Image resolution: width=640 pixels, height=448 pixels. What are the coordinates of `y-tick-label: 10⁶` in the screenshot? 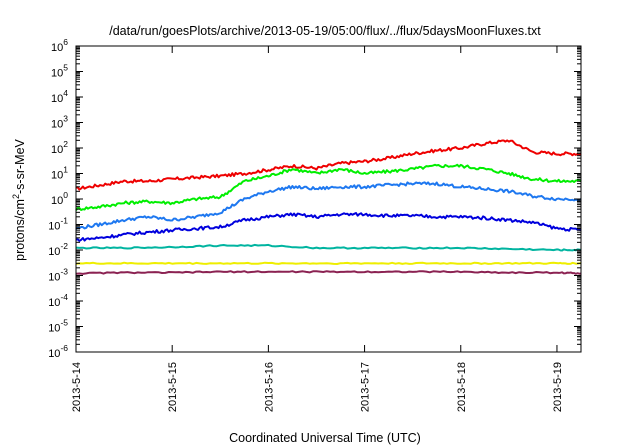 It's located at (59, 45).